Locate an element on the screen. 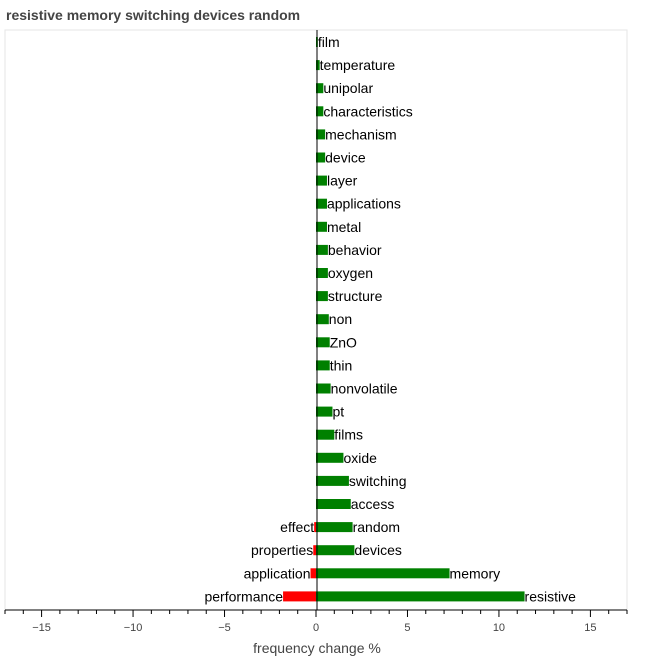 This screenshot has height=660, width=660. bar-label-application: application is located at coordinates (277, 573).